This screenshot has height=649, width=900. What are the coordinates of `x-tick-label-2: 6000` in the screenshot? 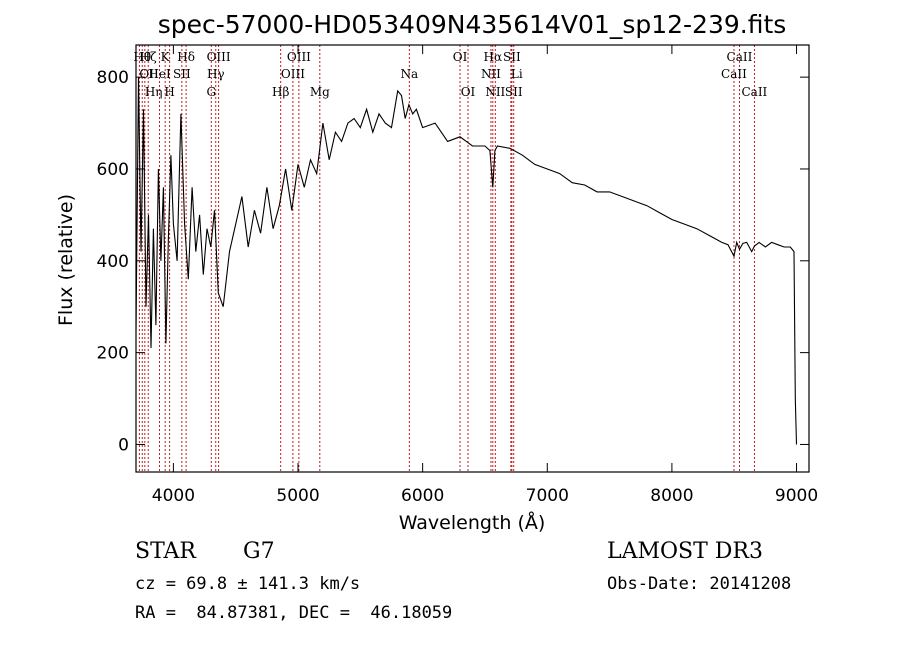 It's located at (422, 496).